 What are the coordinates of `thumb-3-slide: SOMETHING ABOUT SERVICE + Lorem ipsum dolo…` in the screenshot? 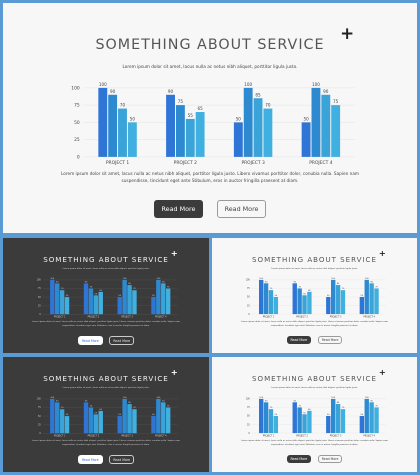 It's located at (106, 414).